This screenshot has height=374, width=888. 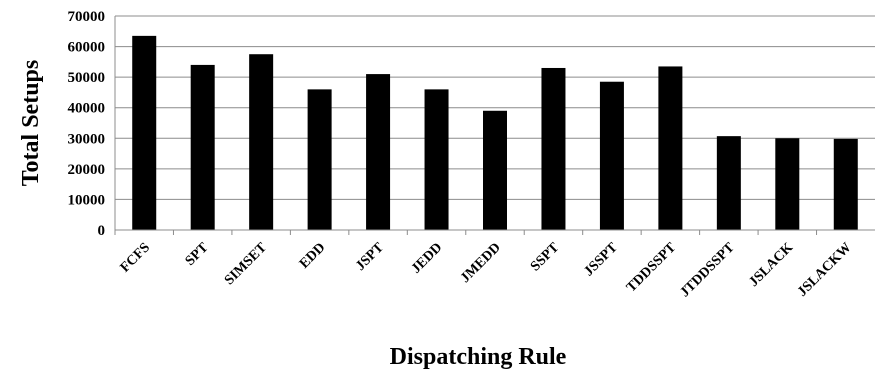 What do you see at coordinates (102, 231) in the screenshot?
I see `y-tick-label-0: 0` at bounding box center [102, 231].